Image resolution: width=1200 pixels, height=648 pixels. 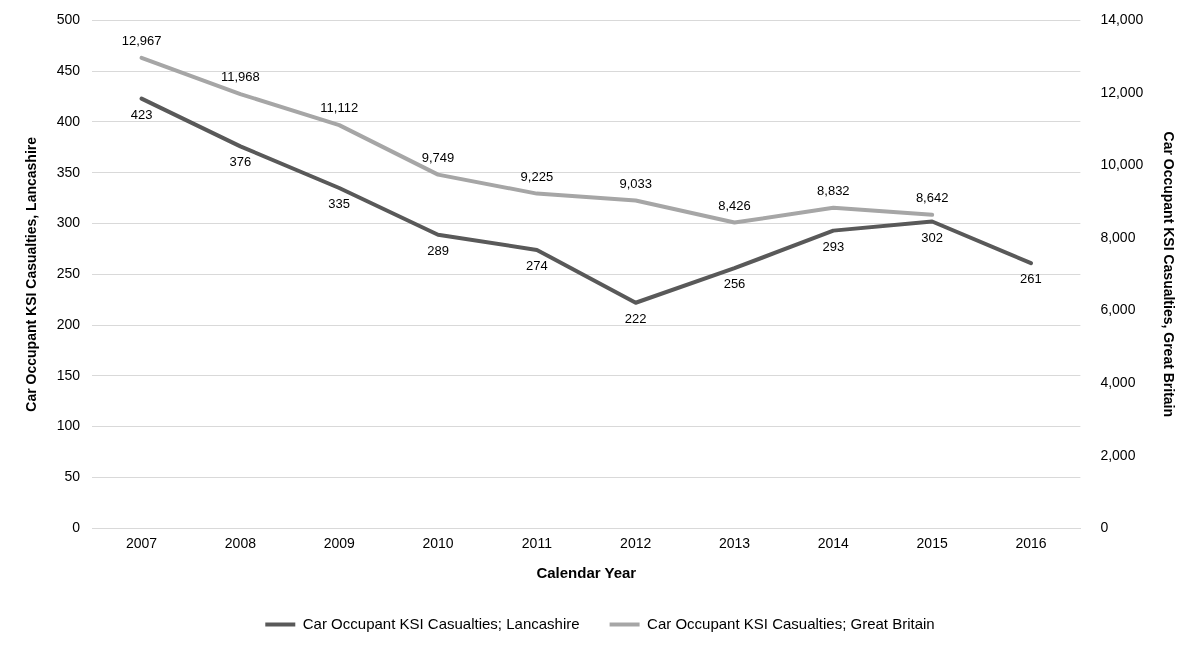 I want to click on x-tick-label: 2012, so click(x=636, y=543).